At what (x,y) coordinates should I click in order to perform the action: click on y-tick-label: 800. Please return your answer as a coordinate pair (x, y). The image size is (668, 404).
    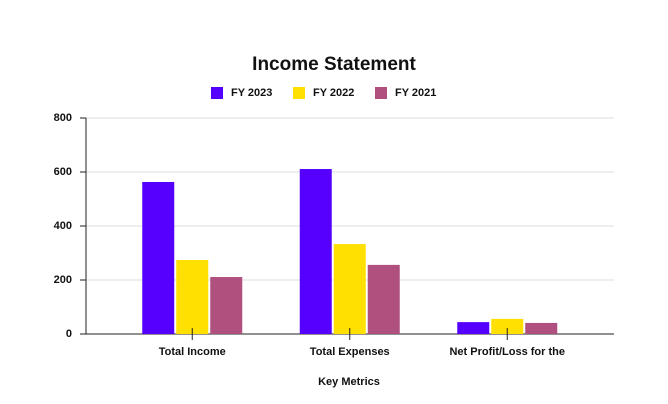
    Looking at the image, I should click on (63, 118).